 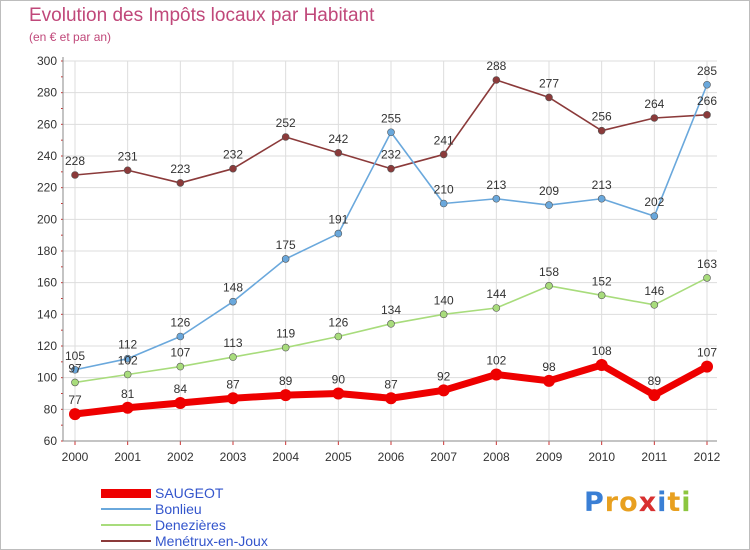 I want to click on x-tick-label: 2002, so click(x=180, y=457).